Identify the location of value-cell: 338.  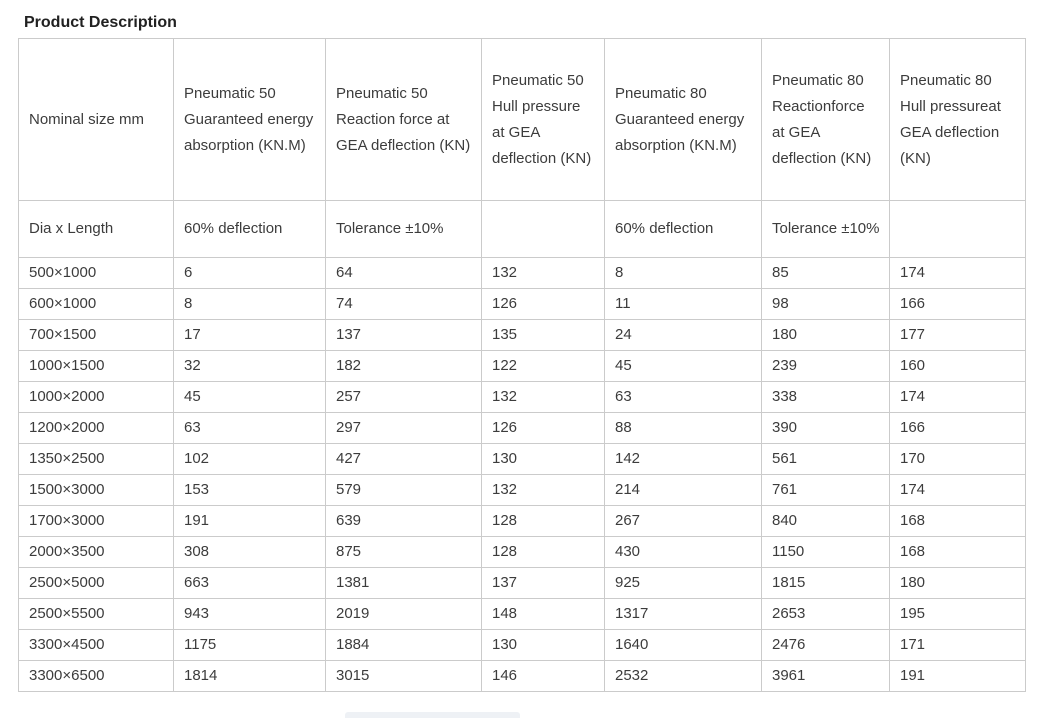
(825, 397).